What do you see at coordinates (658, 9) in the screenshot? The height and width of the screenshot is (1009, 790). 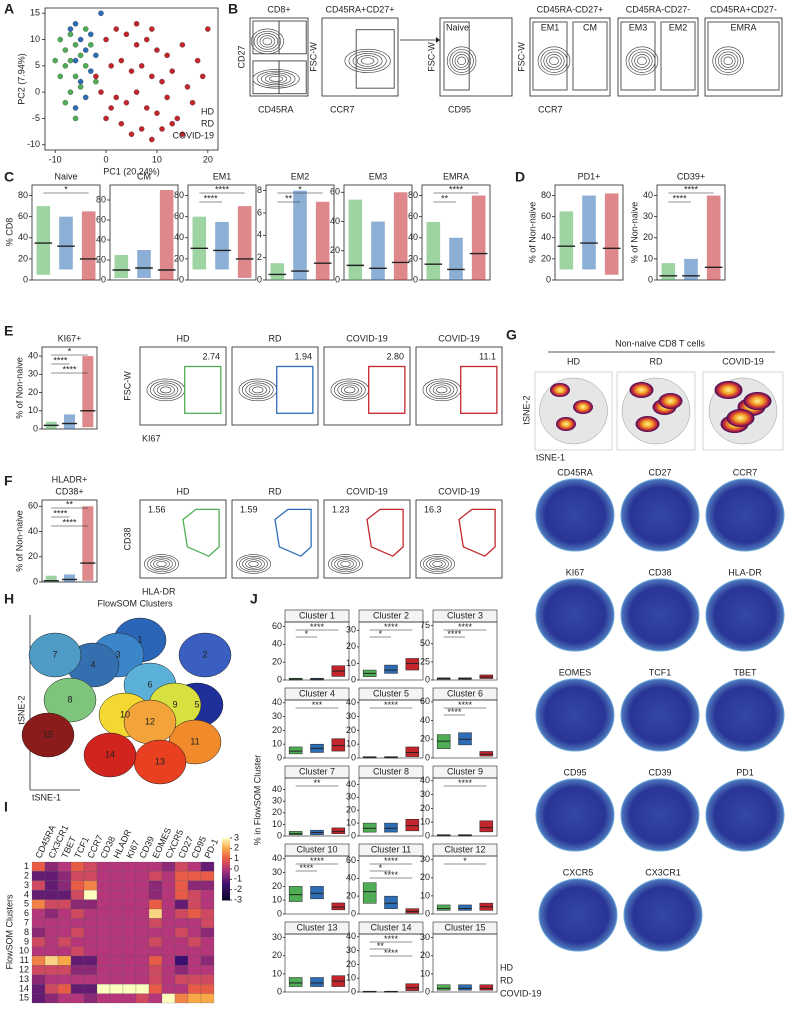 I see `plot-title: CD45RA-CD27-` at bounding box center [658, 9].